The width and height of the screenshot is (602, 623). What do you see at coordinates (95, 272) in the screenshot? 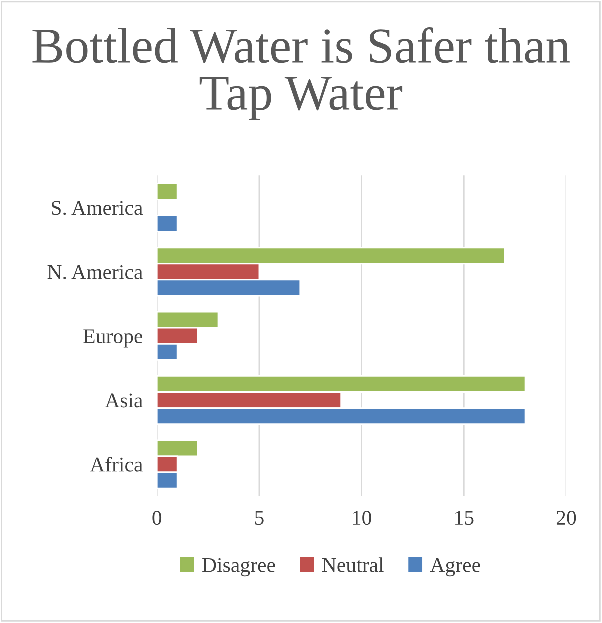
I see `y-tick-label: N. America` at bounding box center [95, 272].